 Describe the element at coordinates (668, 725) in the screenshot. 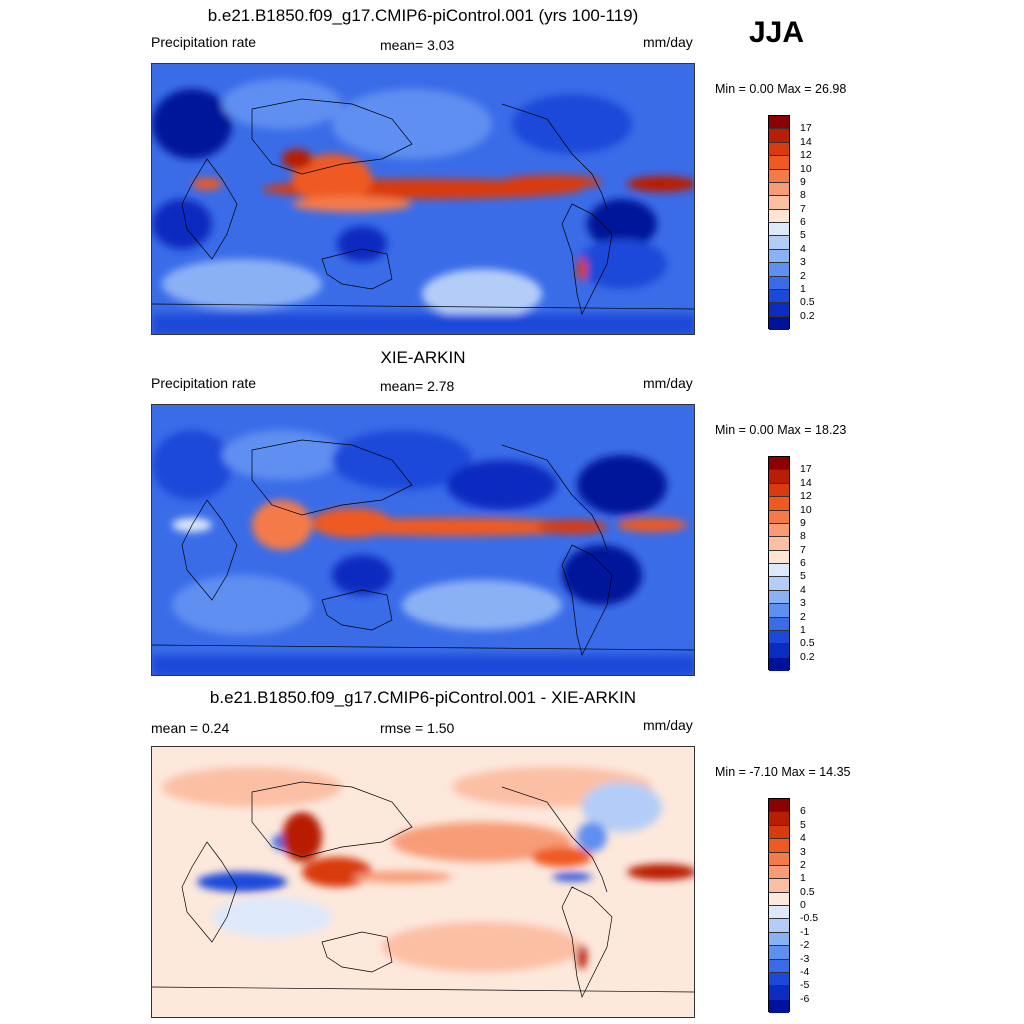

I see `panel-3-units-label: mm/day` at that location.